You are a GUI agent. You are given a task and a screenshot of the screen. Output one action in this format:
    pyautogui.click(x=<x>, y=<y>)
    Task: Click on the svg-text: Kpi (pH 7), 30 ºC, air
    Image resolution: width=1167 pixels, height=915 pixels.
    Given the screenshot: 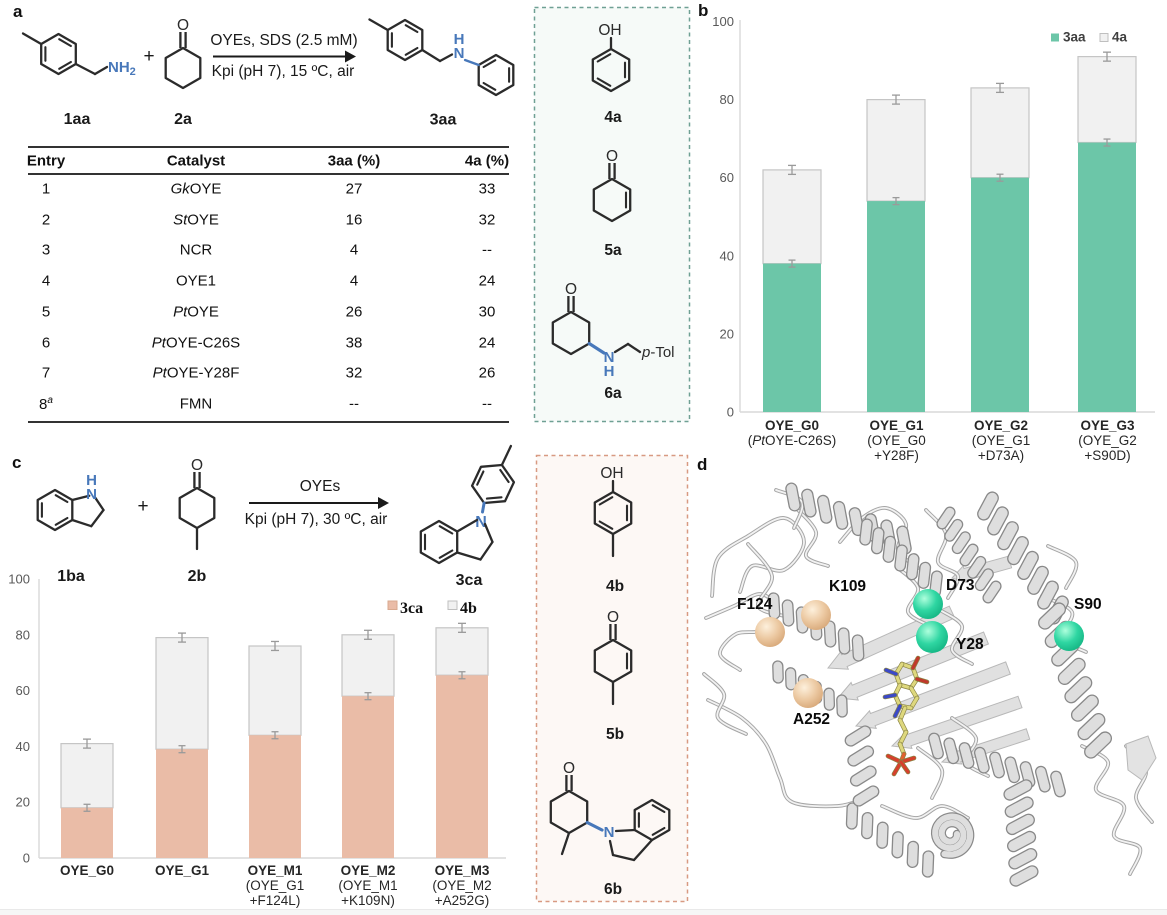 What is the action you would take?
    pyautogui.click(x=316, y=519)
    